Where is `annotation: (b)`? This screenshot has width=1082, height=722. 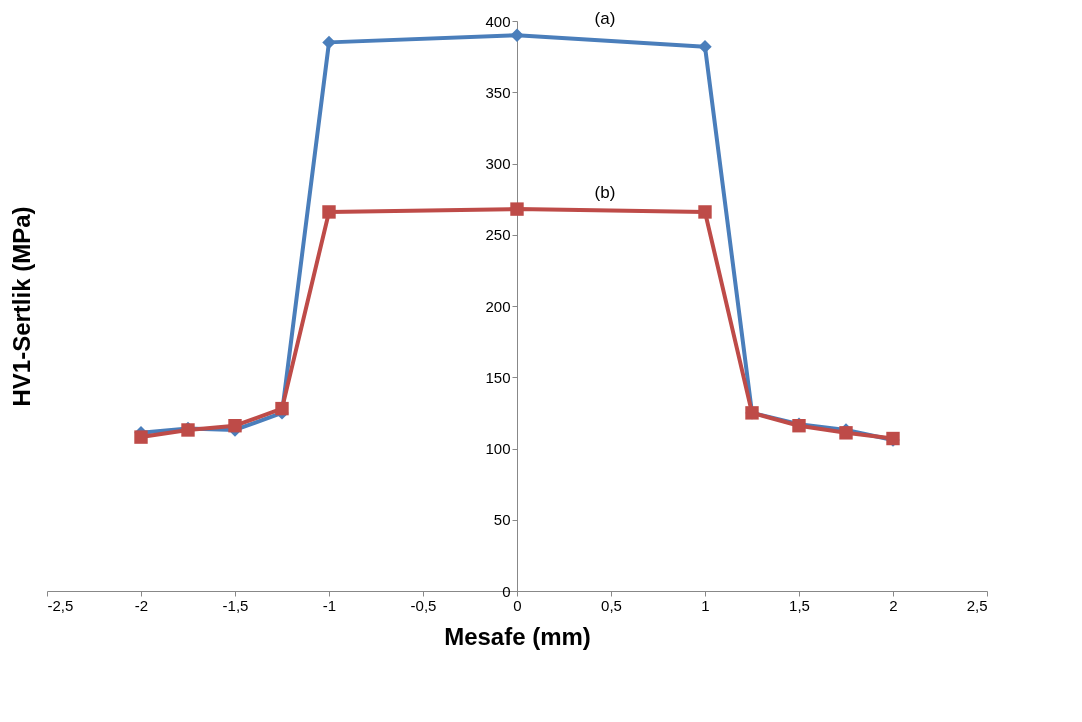 annotation: (b) is located at coordinates (605, 193).